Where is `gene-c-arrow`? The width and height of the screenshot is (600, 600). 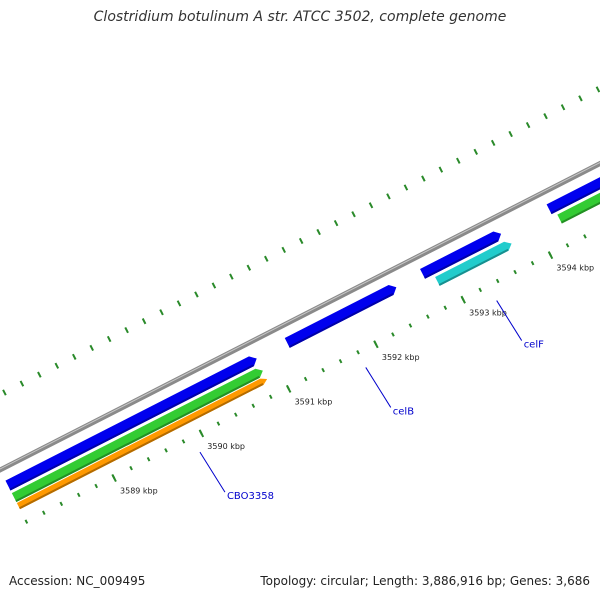 gene-c-arrow is located at coordinates (461, 255).